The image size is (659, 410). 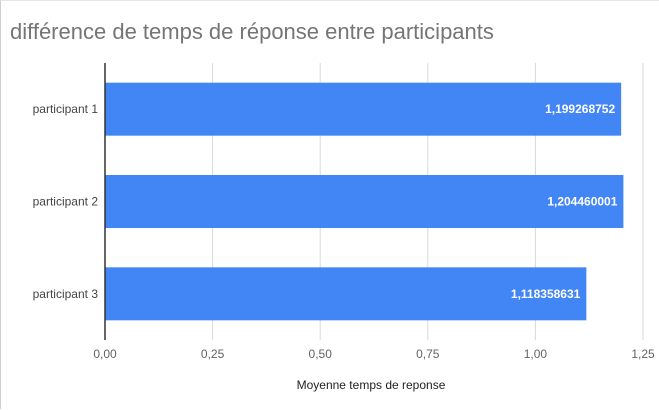 What do you see at coordinates (643, 354) in the screenshot?
I see `x-tick-label: 1,25` at bounding box center [643, 354].